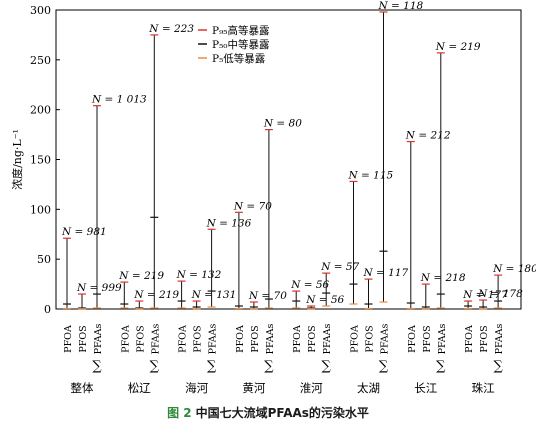 The height and width of the screenshot is (424, 536). I want to click on n-label: N = 80, so click(282, 124).